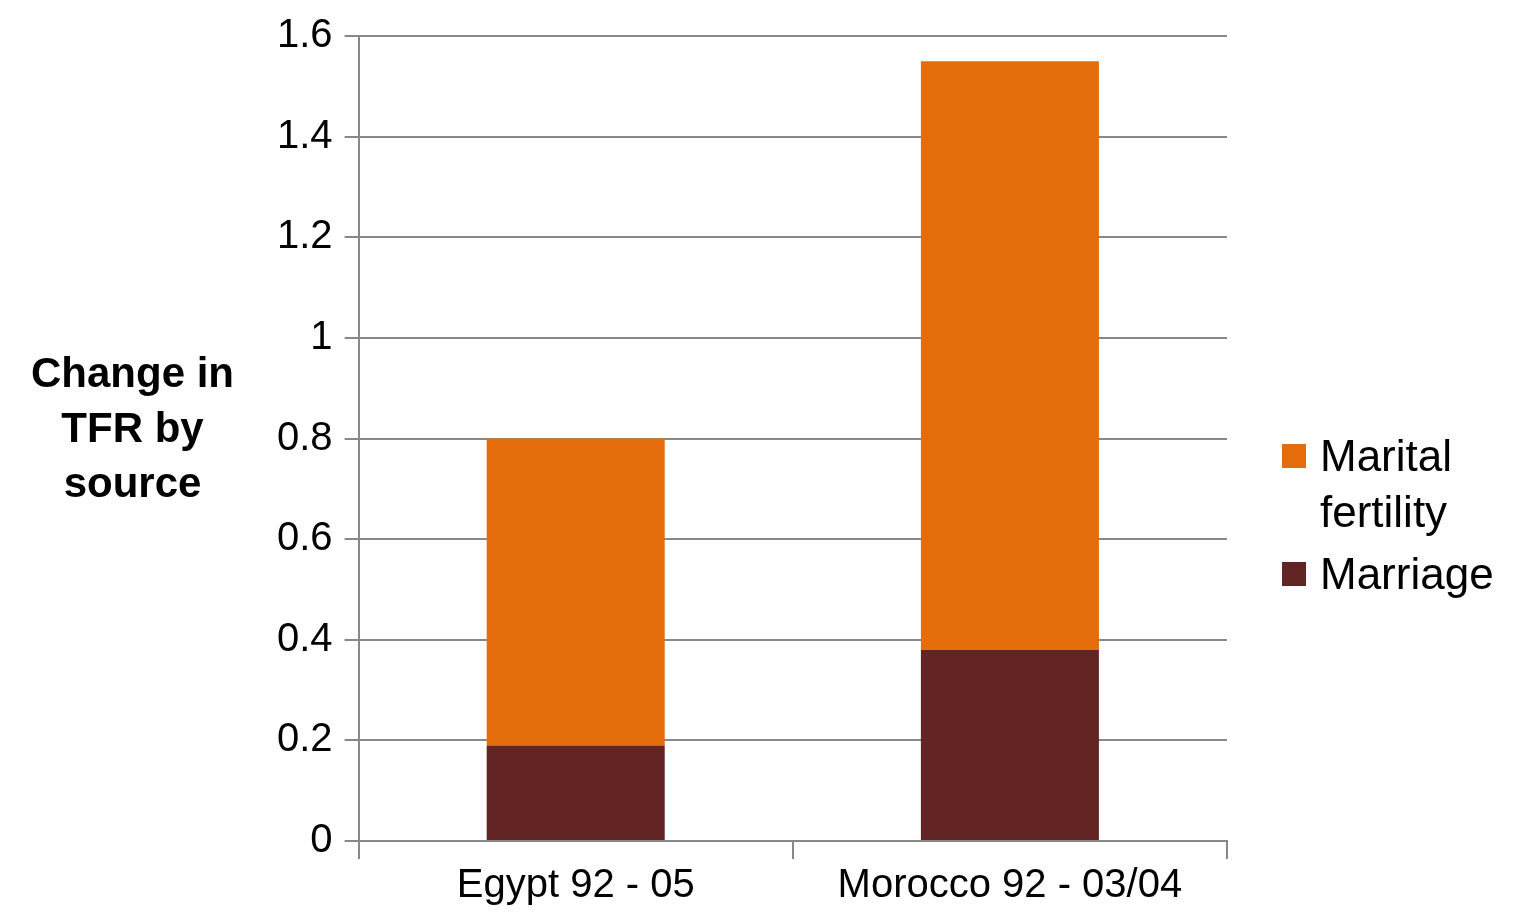  What do you see at coordinates (132, 428) in the screenshot?
I see `y-axis-title: Change in TFR by source` at bounding box center [132, 428].